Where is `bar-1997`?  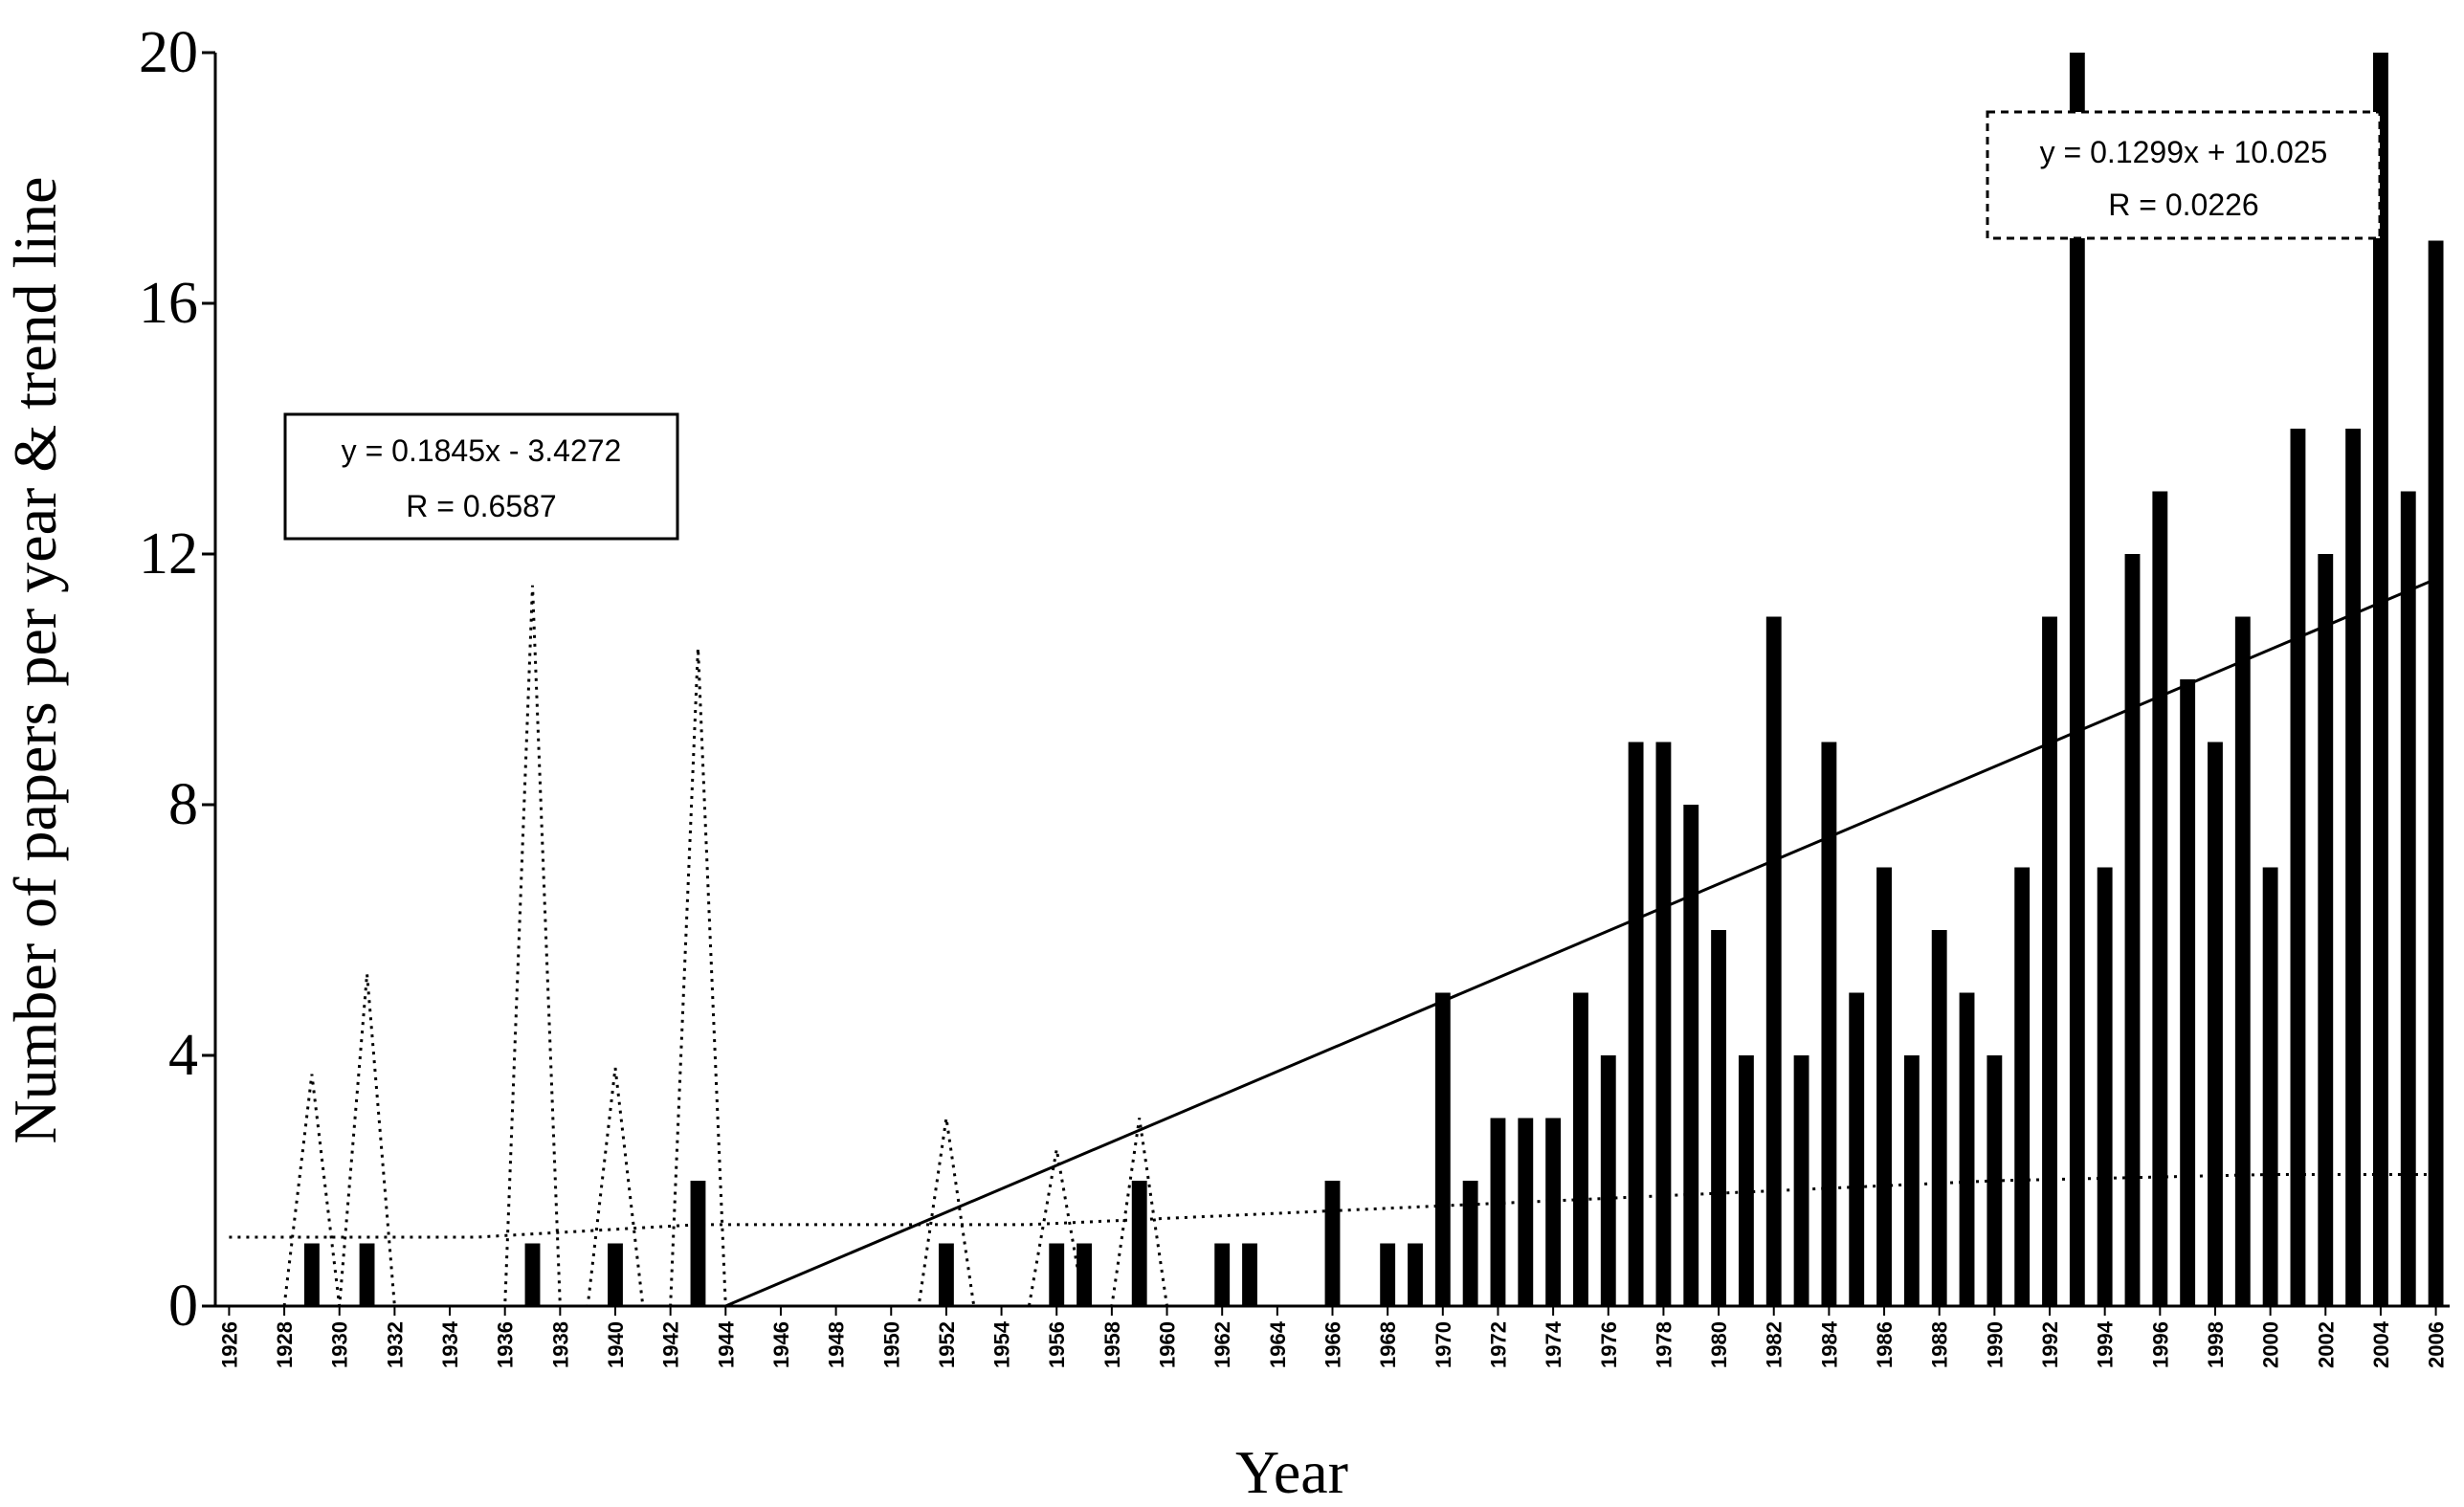
bar-1997 is located at coordinates (2188, 992).